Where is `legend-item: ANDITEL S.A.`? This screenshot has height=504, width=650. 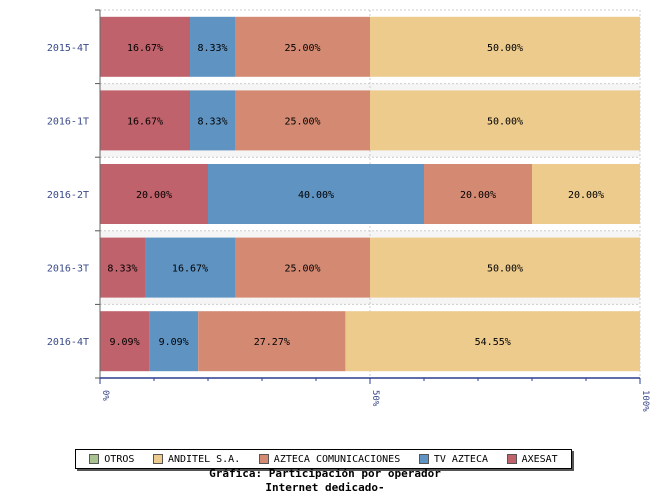 legend-item: ANDITEL S.A. is located at coordinates (196, 459).